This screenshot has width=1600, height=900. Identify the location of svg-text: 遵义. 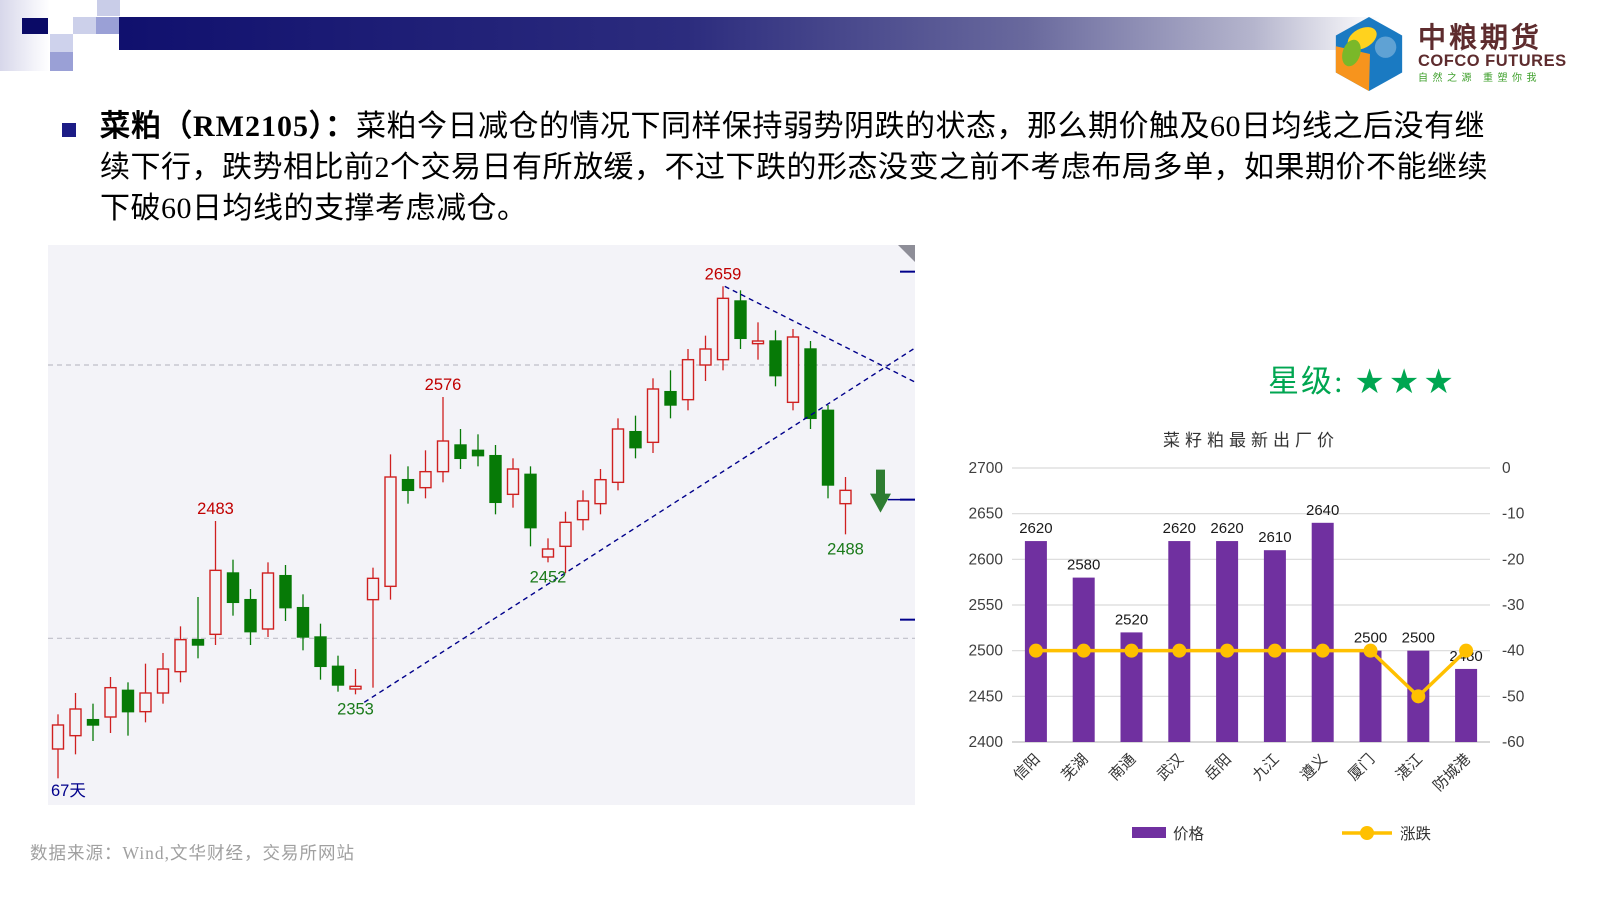
(1314, 767).